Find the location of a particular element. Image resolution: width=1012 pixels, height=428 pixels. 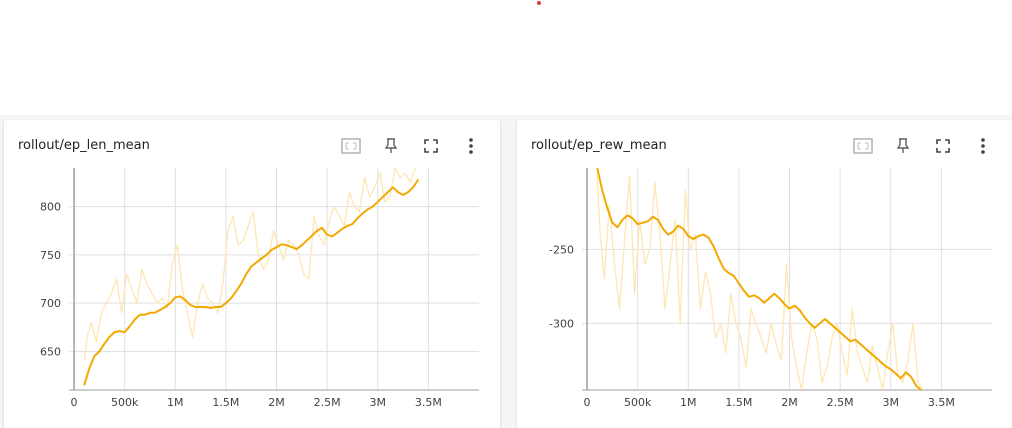

card-title: rollout/ep_rew_mean is located at coordinates (599, 145).